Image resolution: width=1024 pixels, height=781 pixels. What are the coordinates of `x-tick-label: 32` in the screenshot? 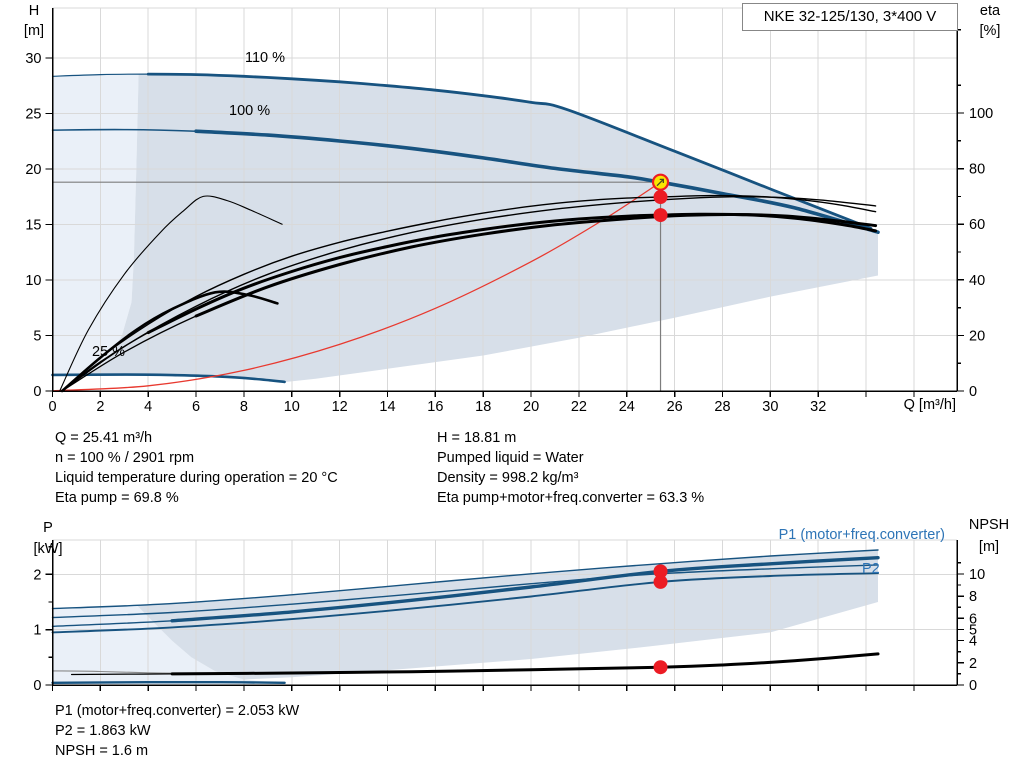 It's located at (818, 407).